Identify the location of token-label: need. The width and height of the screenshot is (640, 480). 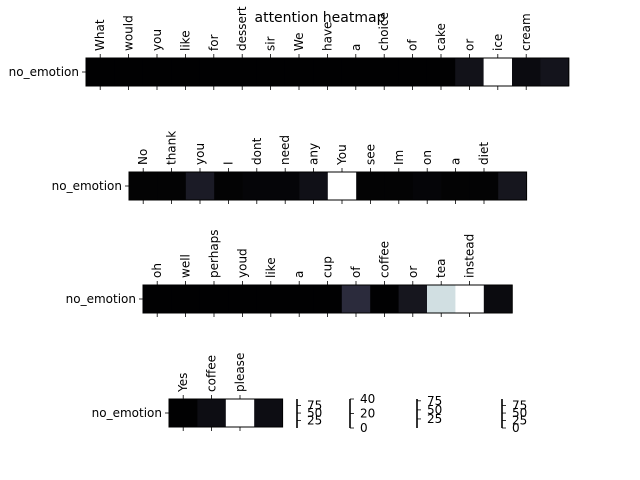
(285, 150).